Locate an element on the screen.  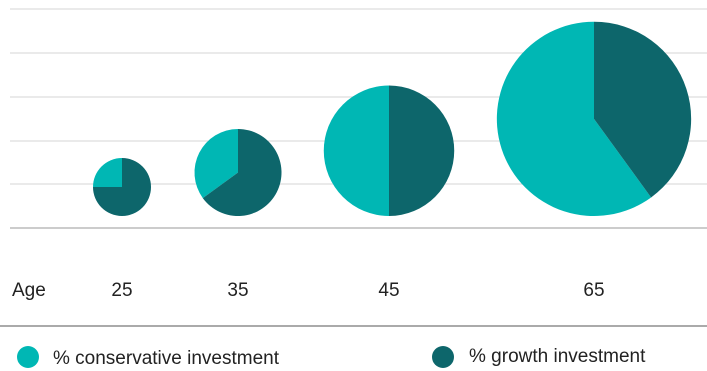
x-tick-labels: 25 35 45 65 is located at coordinates (357, 290).